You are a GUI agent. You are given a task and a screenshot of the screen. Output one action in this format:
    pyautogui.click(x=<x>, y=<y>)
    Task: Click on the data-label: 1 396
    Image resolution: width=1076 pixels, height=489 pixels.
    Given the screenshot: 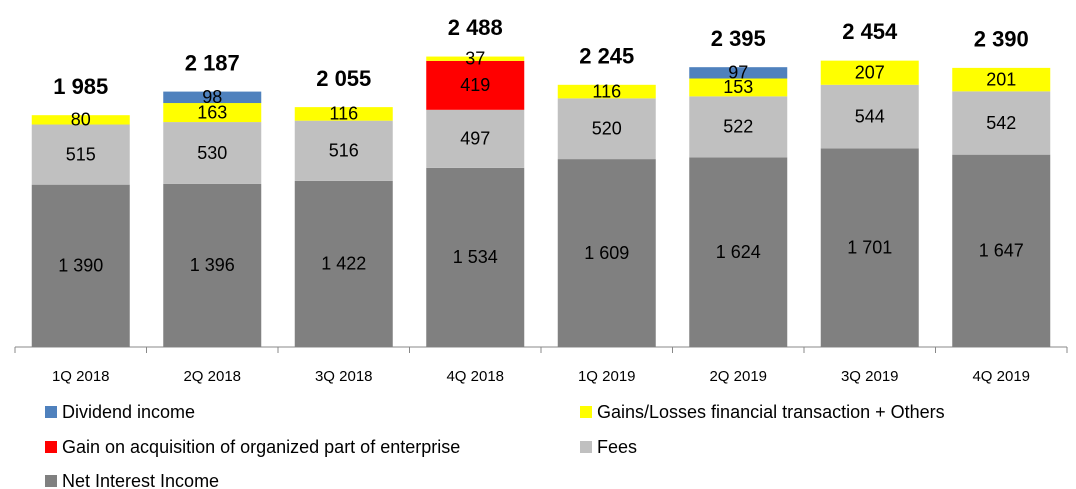 What is the action you would take?
    pyautogui.click(x=212, y=265)
    